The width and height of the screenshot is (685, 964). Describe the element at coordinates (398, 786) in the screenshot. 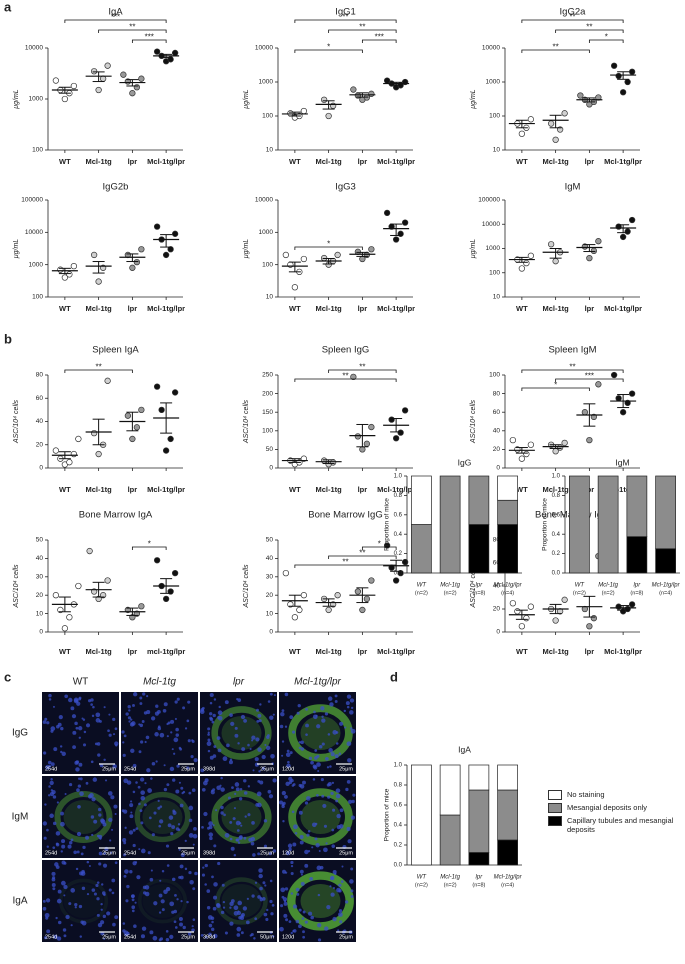

I see `y-tick-label: 0.8` at that location.